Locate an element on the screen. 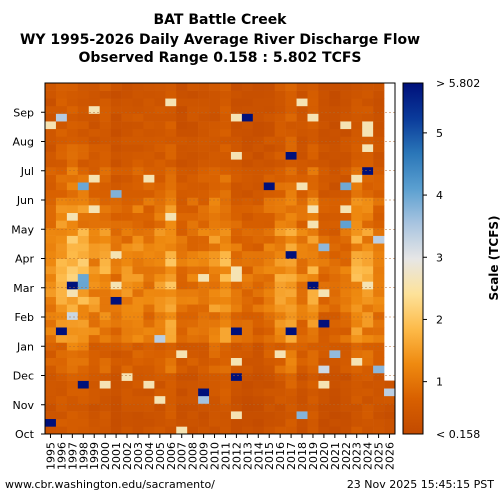 Image resolution: width=500 pixels, height=500 pixels. x-tick-label-2003: 2003 is located at coordinates (138, 456).